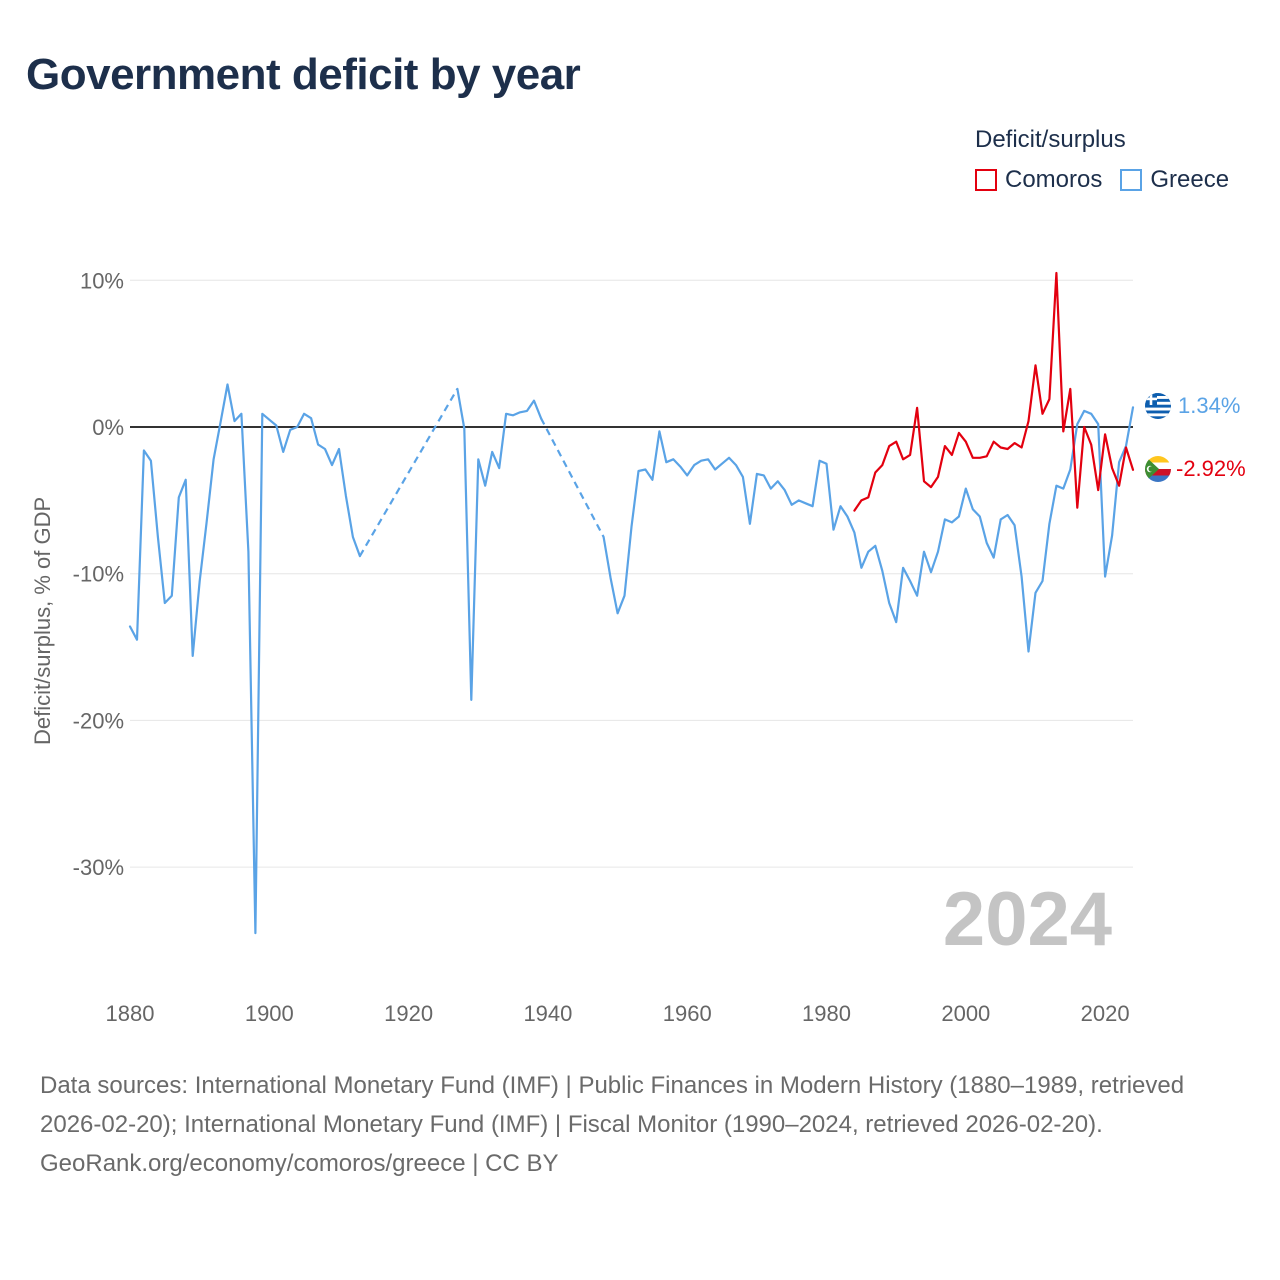 This screenshot has height=1280, width=1280. What do you see at coordinates (1131, 180) in the screenshot?
I see `legend-swatch-greece` at bounding box center [1131, 180].